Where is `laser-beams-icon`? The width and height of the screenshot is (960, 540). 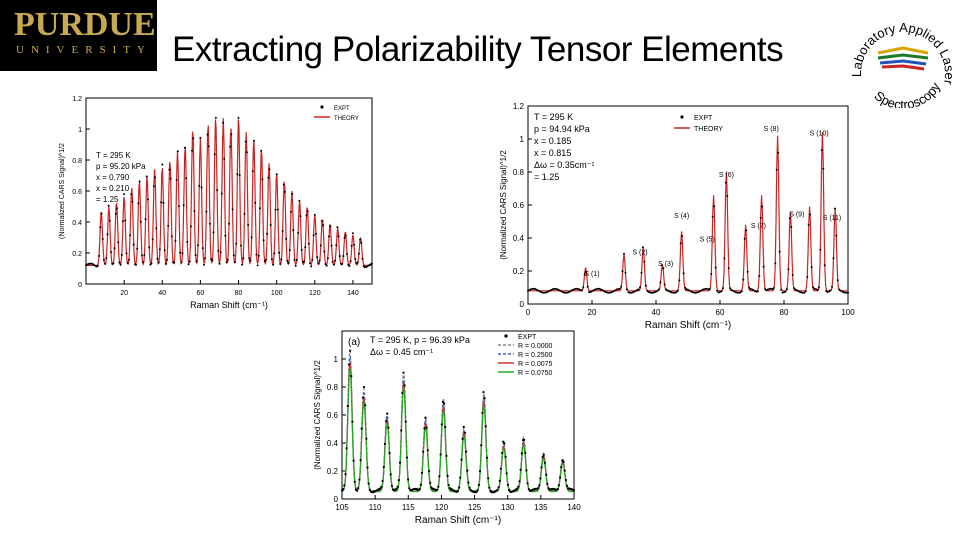 laser-beams-icon is located at coordinates (903, 58).